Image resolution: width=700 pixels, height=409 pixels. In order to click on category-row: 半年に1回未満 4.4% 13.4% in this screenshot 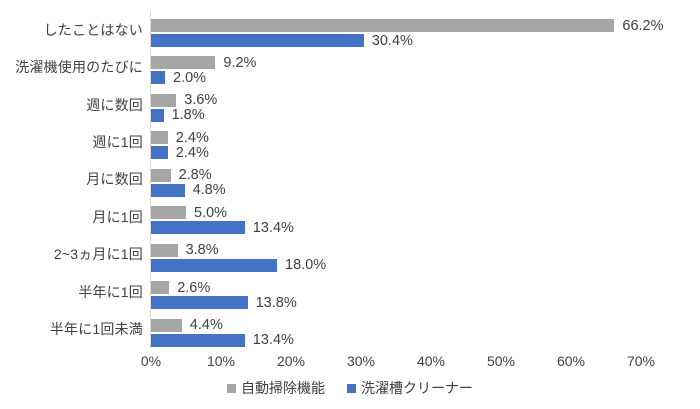, I will do `click(349, 329)`.